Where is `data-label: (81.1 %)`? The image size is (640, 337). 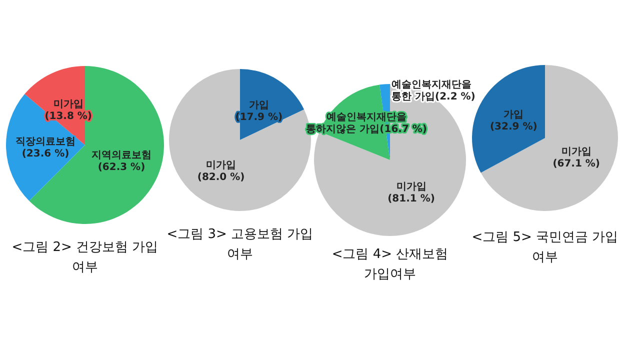
data-label: (81.1 %) is located at coordinates (411, 198).